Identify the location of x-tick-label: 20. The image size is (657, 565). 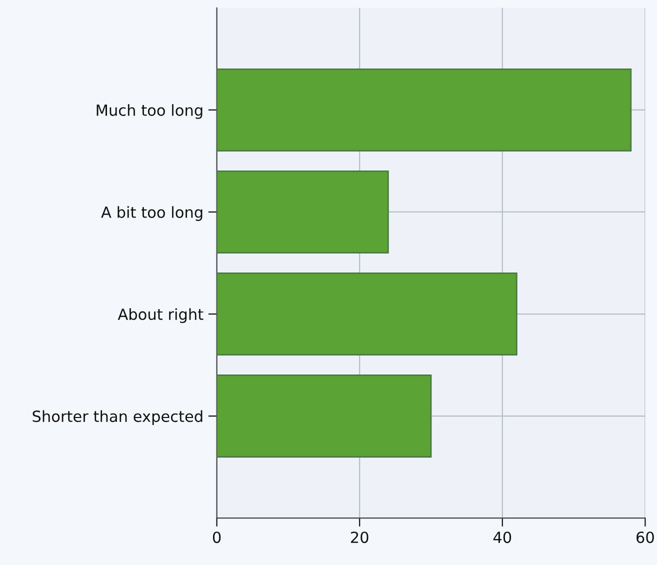
(359, 538).